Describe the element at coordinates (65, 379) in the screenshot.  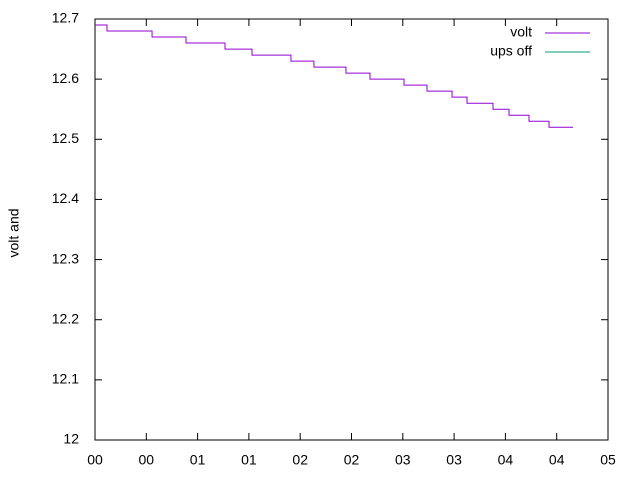
I see `y-tick-label: 12.1` at that location.